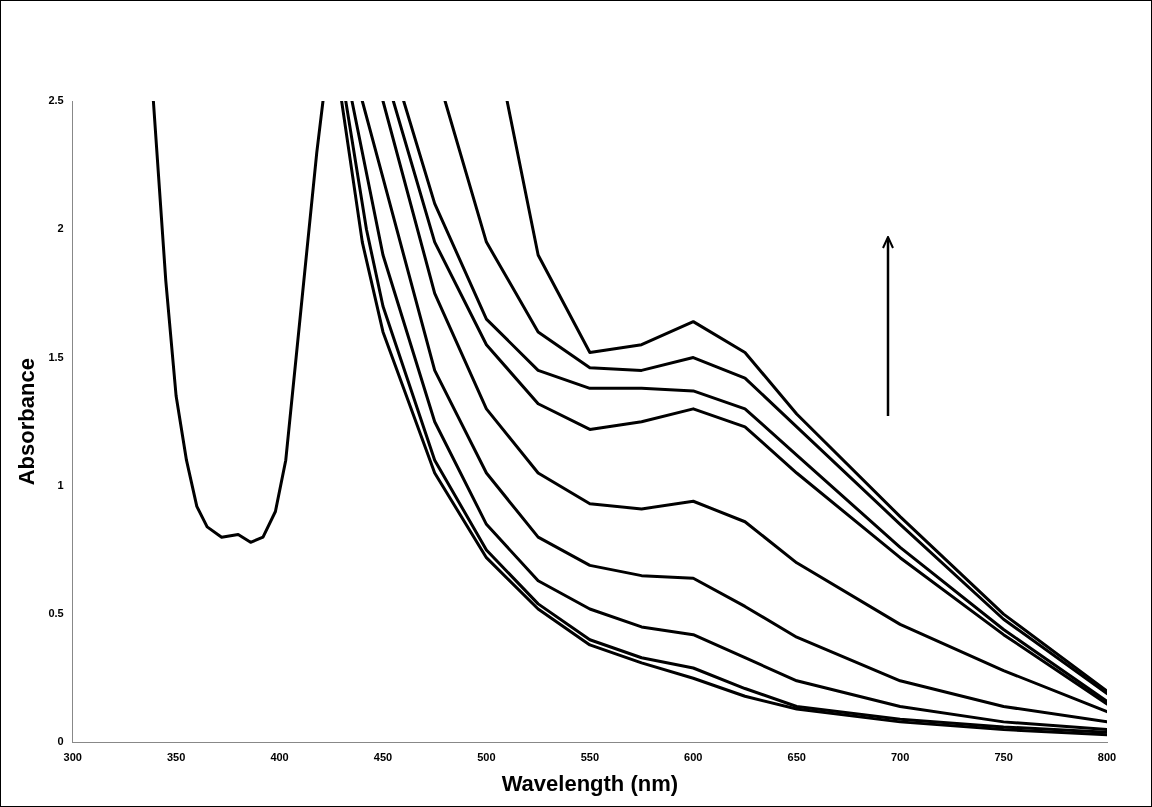 The width and height of the screenshot is (1152, 807). Describe the element at coordinates (693, 757) in the screenshot. I see `x-tick-label: 600` at that location.